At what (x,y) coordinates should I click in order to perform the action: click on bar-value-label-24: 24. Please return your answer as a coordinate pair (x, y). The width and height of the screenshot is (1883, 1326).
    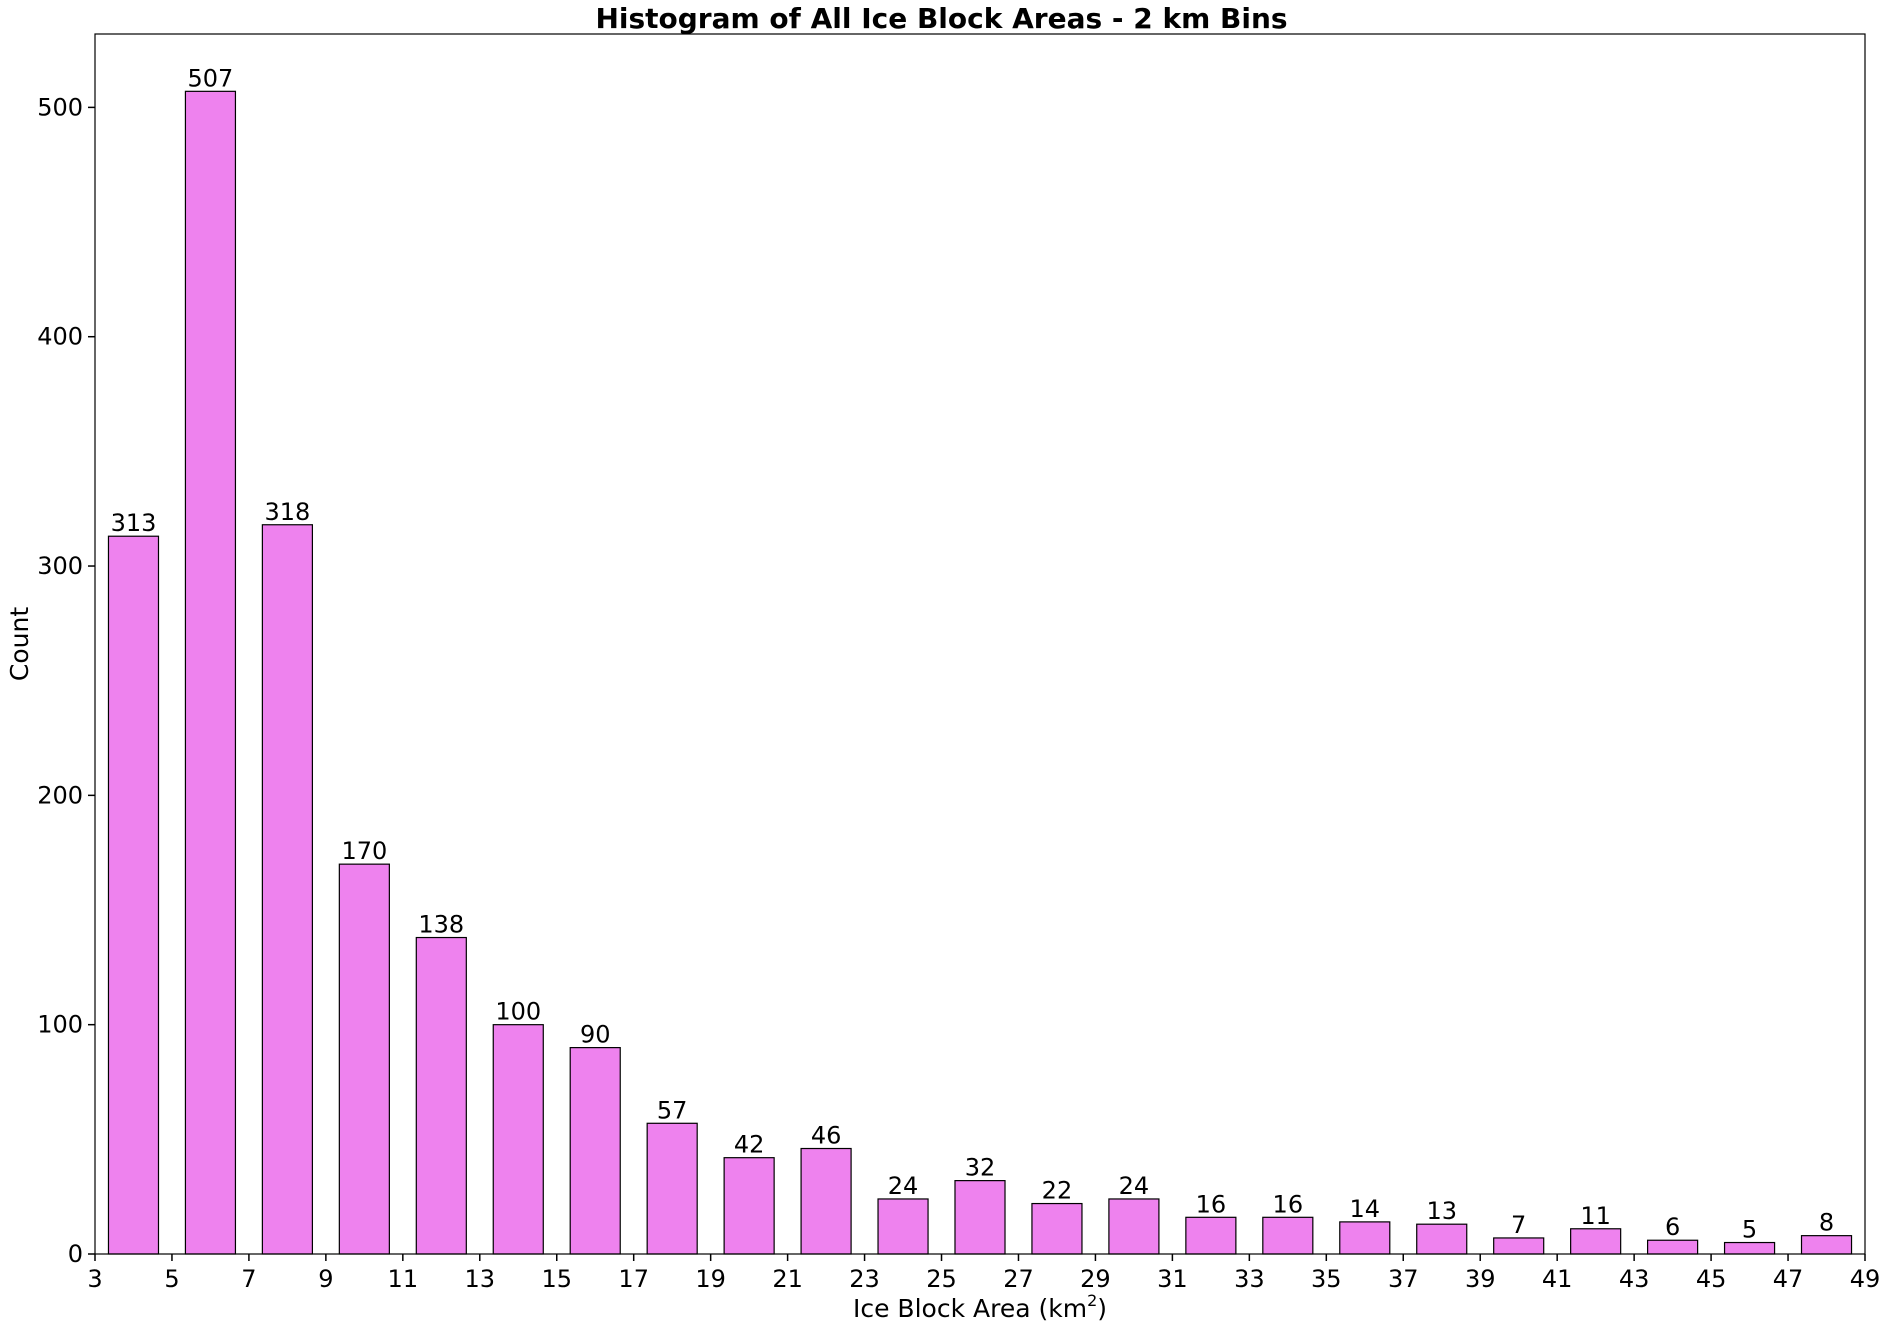
    Looking at the image, I should click on (903, 1186).